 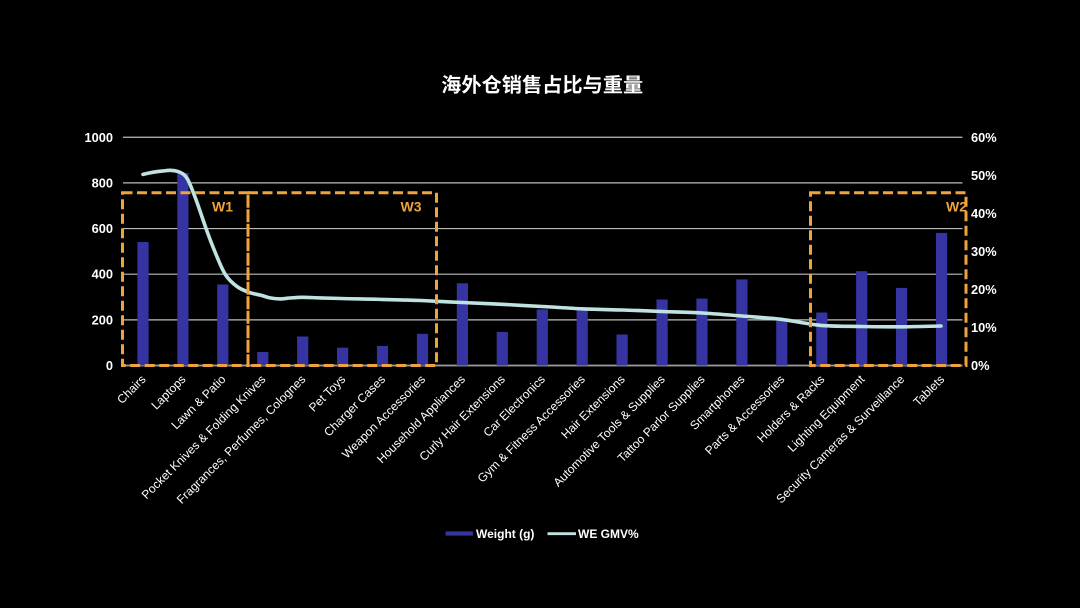 I want to click on svg-text: WE GMV%, so click(x=608, y=534).